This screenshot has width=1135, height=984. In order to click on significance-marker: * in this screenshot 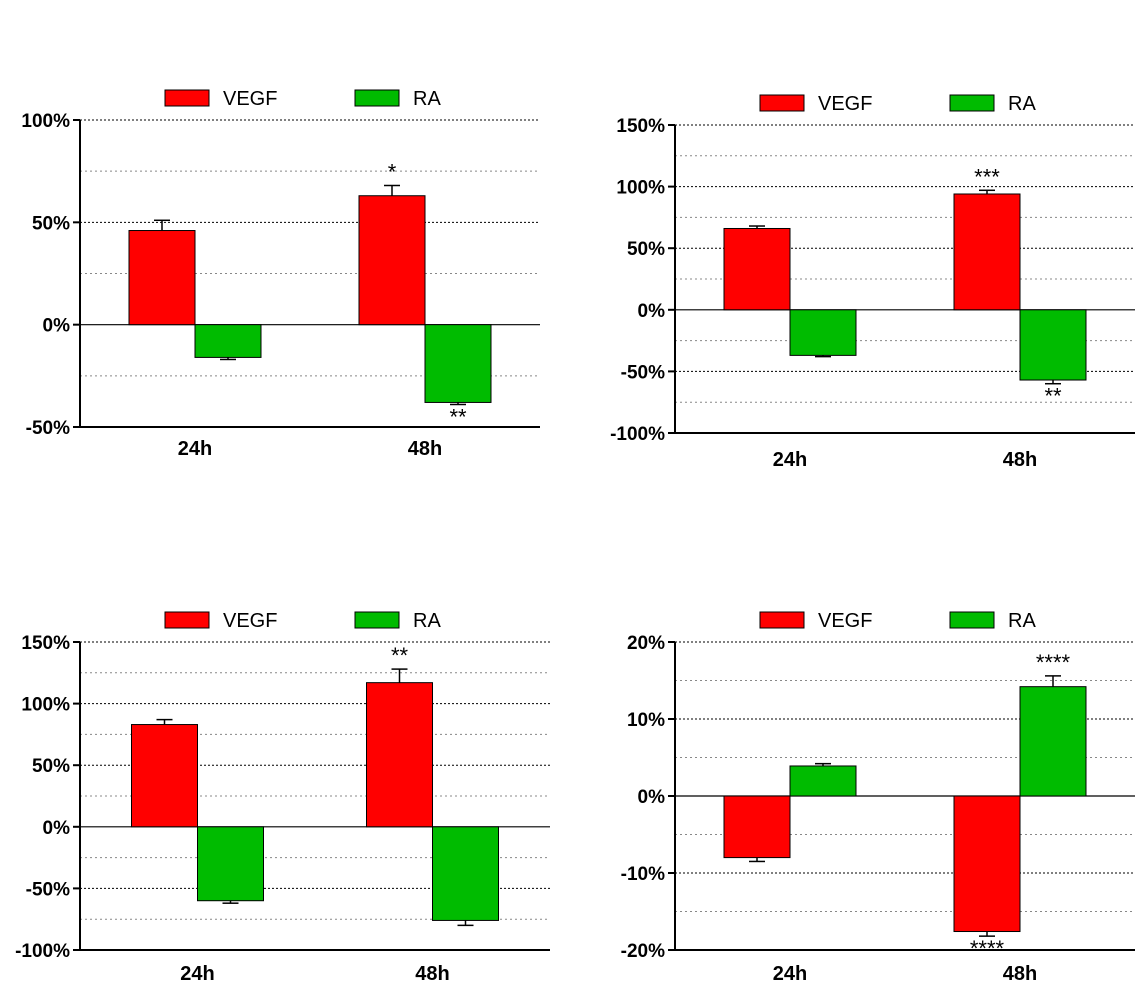, I will do `click(392, 171)`.